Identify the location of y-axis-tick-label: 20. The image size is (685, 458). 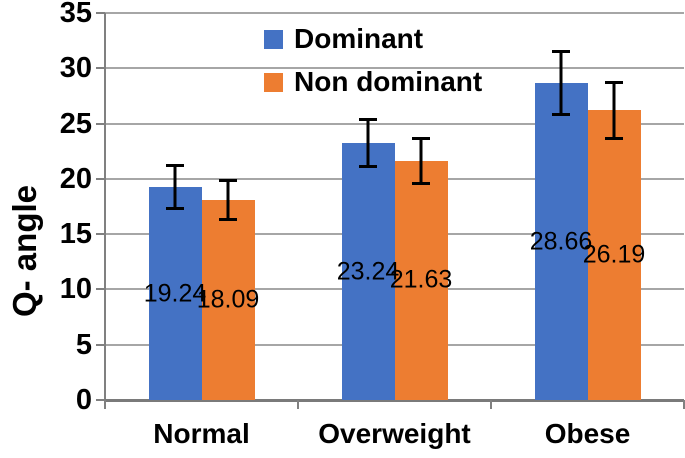
(75, 178).